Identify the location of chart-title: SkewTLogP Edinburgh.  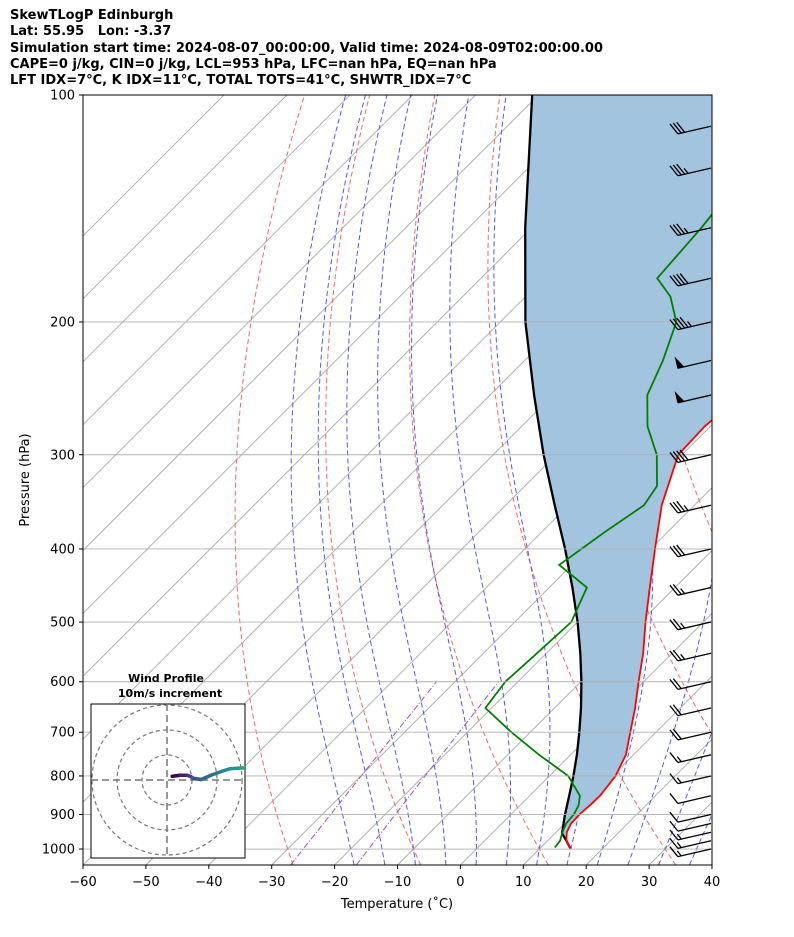
(92, 15).